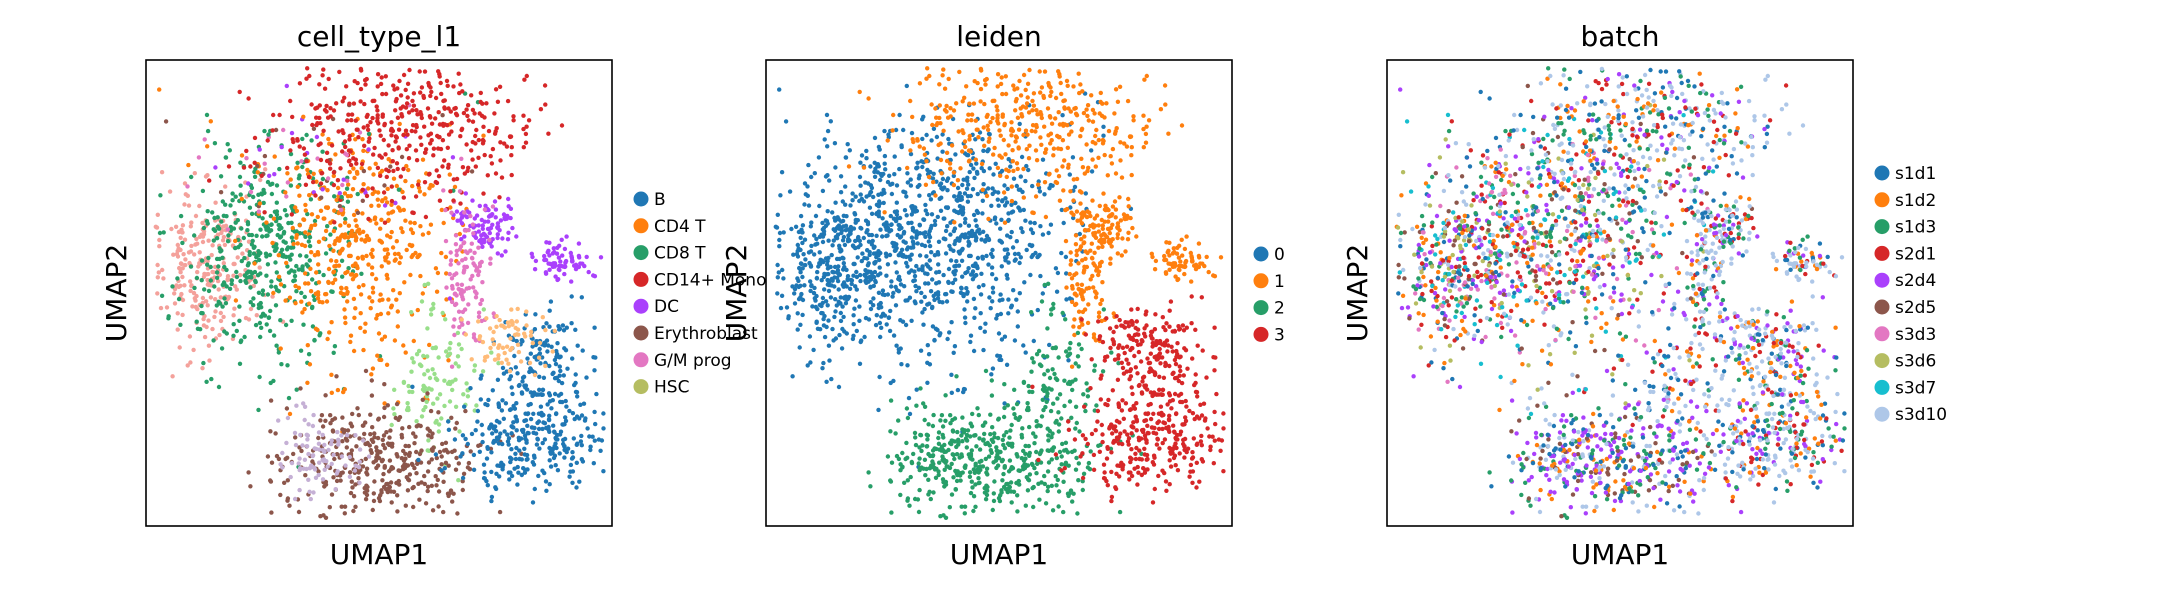  Describe the element at coordinates (641, 226) in the screenshot. I see `legend-marker` at that location.